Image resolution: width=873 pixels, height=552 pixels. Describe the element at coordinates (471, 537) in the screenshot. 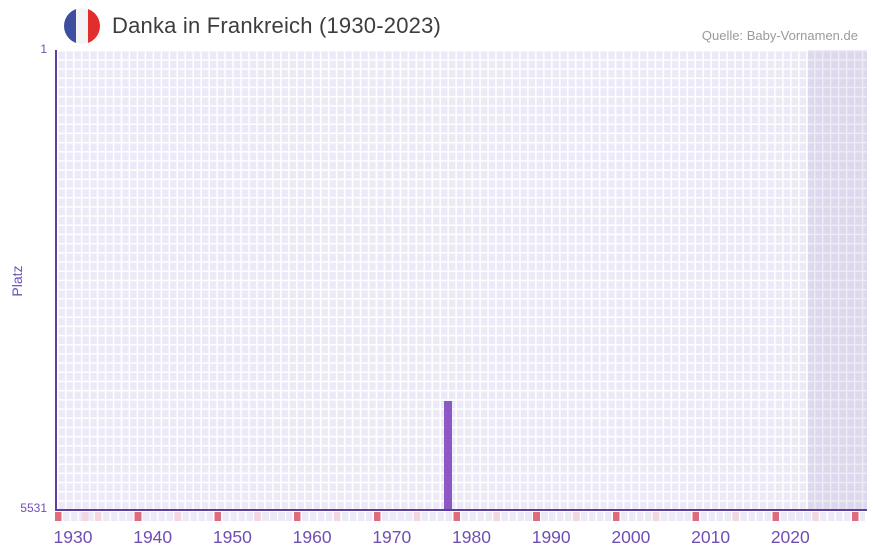

I see `x-tick-label: 1980` at that location.